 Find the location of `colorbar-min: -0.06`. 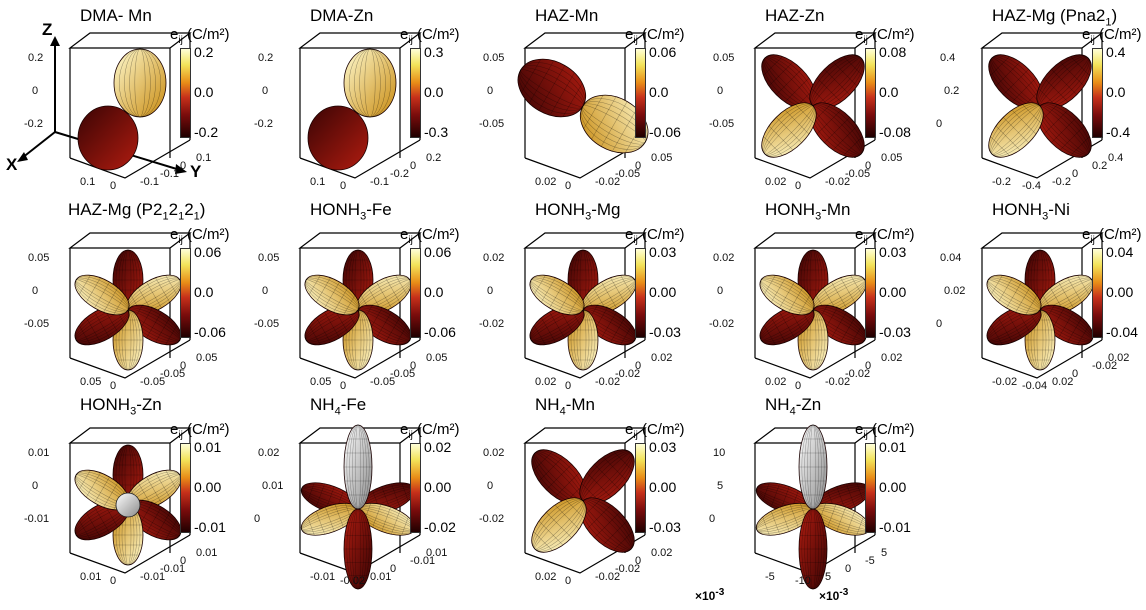

colorbar-min: -0.06 is located at coordinates (210, 332).